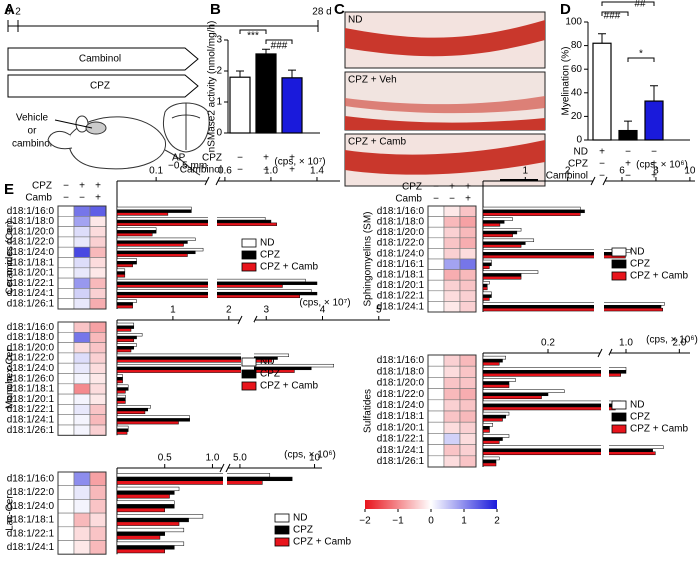  What do you see at coordinates (368, 411) in the screenshot?
I see `group-label: Sulfatides` at bounding box center [368, 411].